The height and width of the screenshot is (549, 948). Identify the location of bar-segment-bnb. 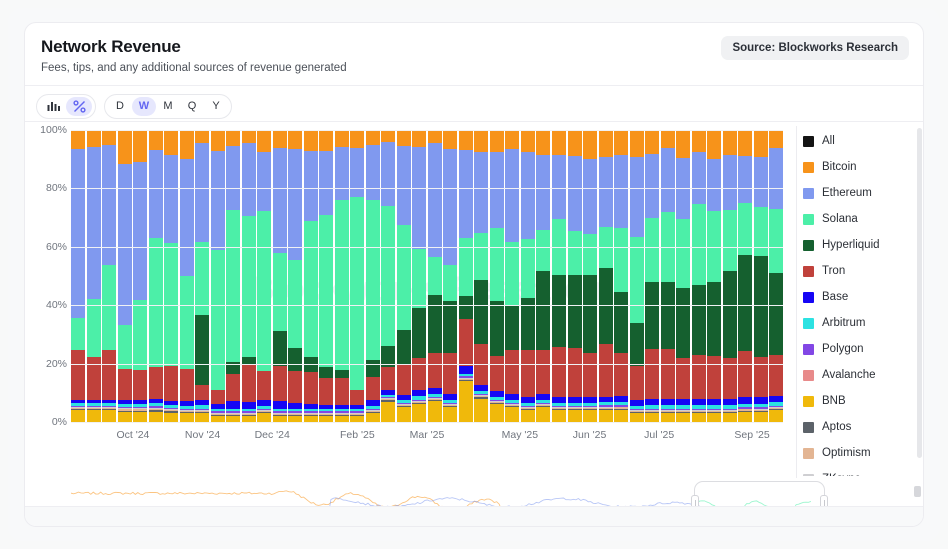
(760, 416).